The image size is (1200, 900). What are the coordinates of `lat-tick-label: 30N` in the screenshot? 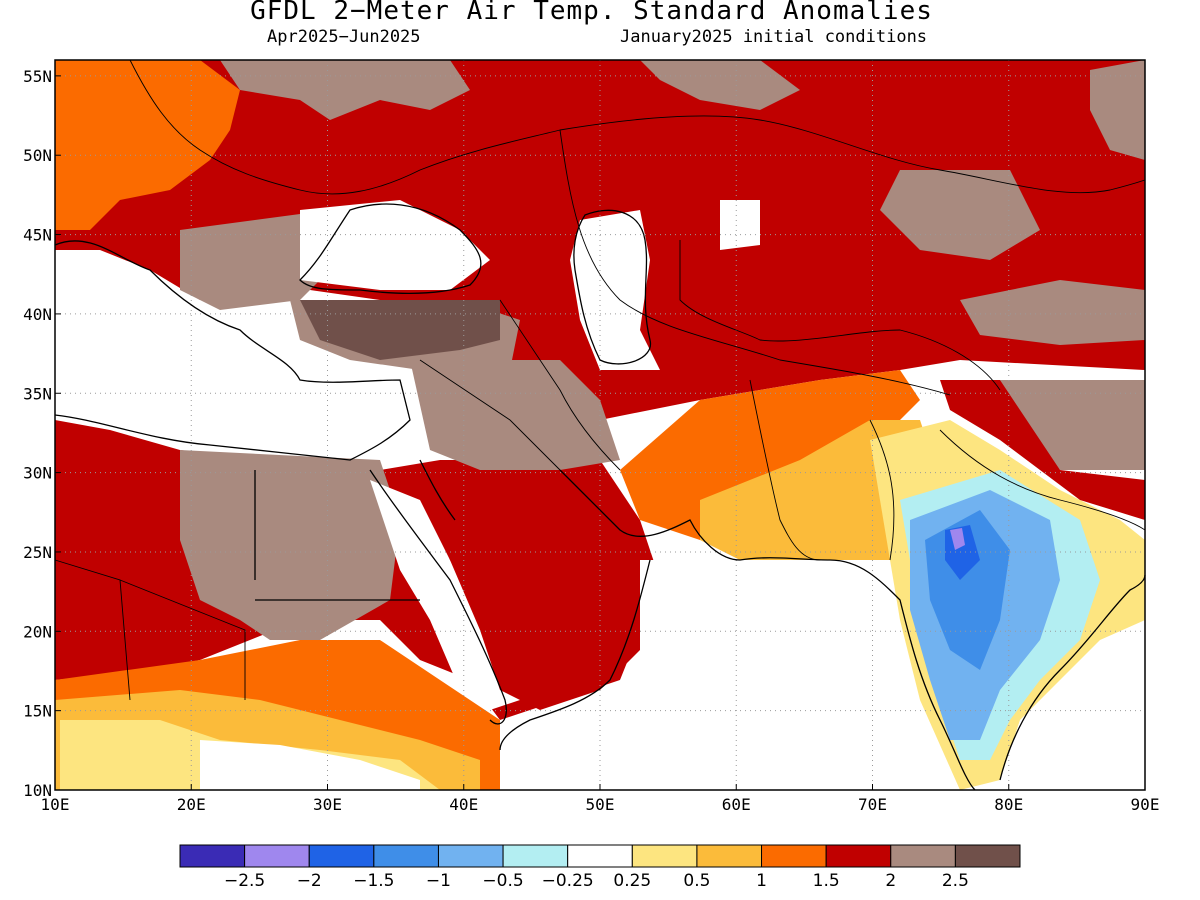 It's located at (37, 473).